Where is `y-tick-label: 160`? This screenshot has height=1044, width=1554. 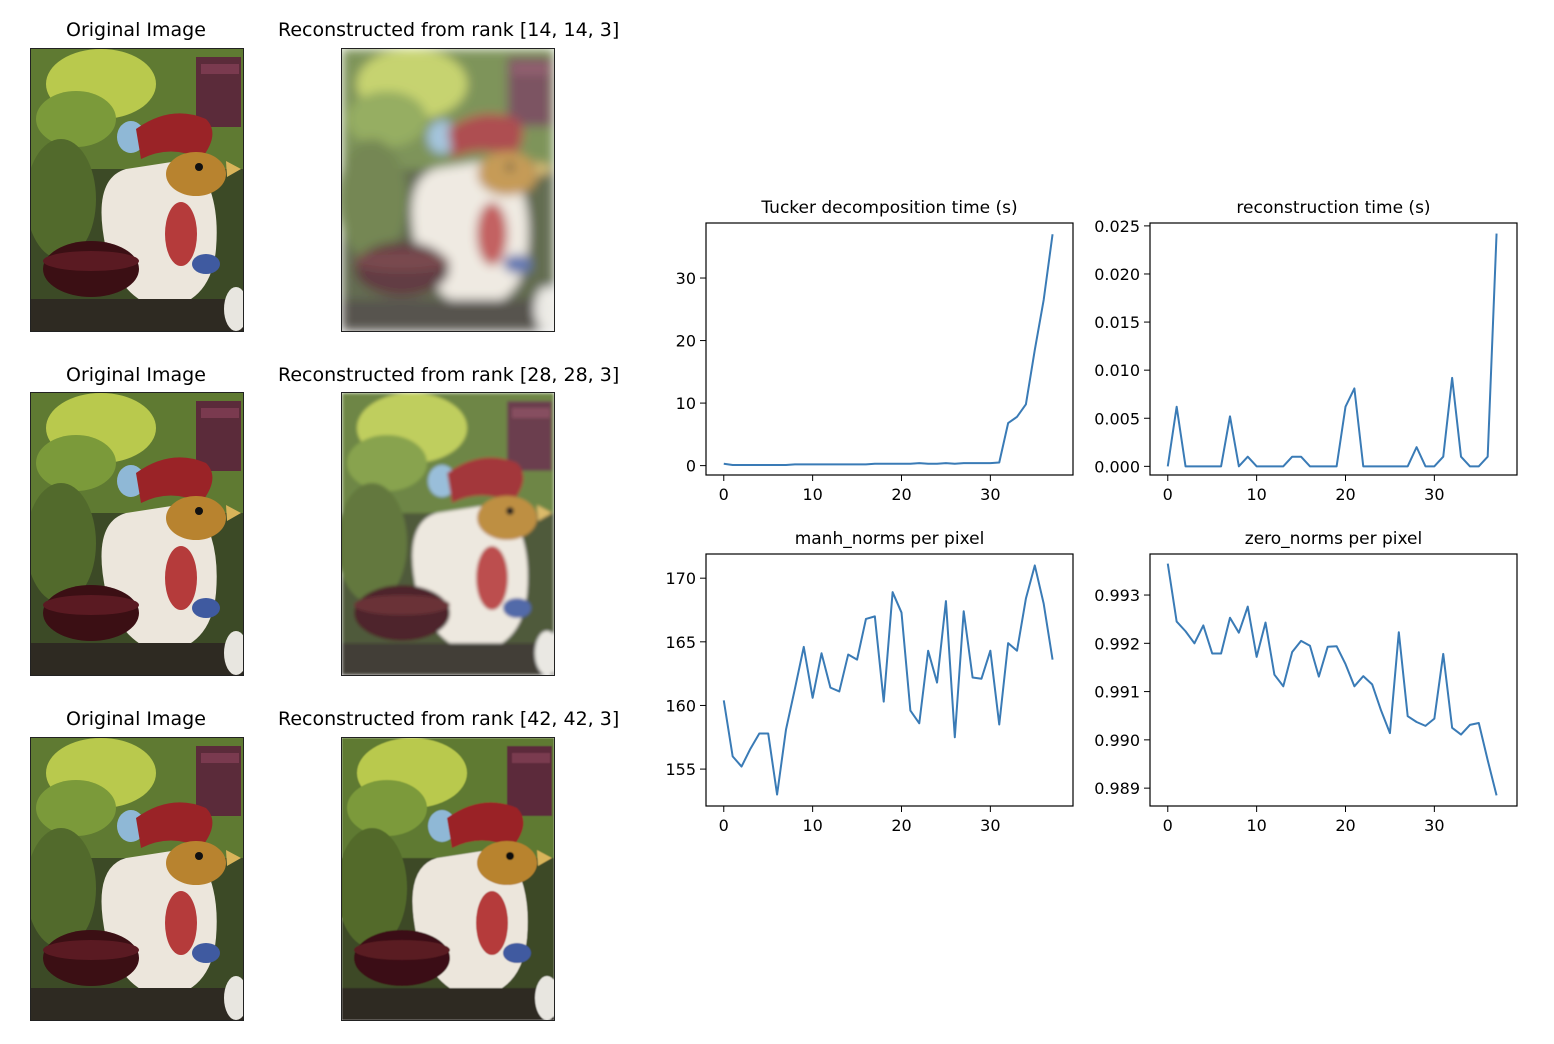
y-tick-label: 160 is located at coordinates (680, 705).